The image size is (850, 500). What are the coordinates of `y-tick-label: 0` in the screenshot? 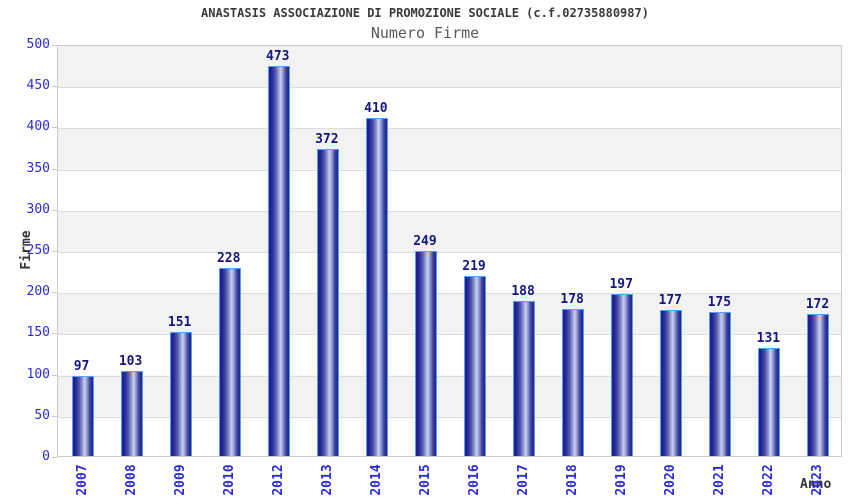 It's located at (46, 456).